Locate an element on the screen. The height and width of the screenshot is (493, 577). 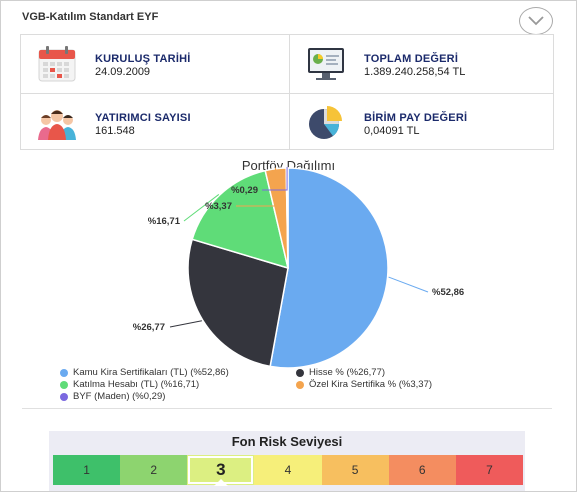
risk-level-2: 2 is located at coordinates (154, 470).